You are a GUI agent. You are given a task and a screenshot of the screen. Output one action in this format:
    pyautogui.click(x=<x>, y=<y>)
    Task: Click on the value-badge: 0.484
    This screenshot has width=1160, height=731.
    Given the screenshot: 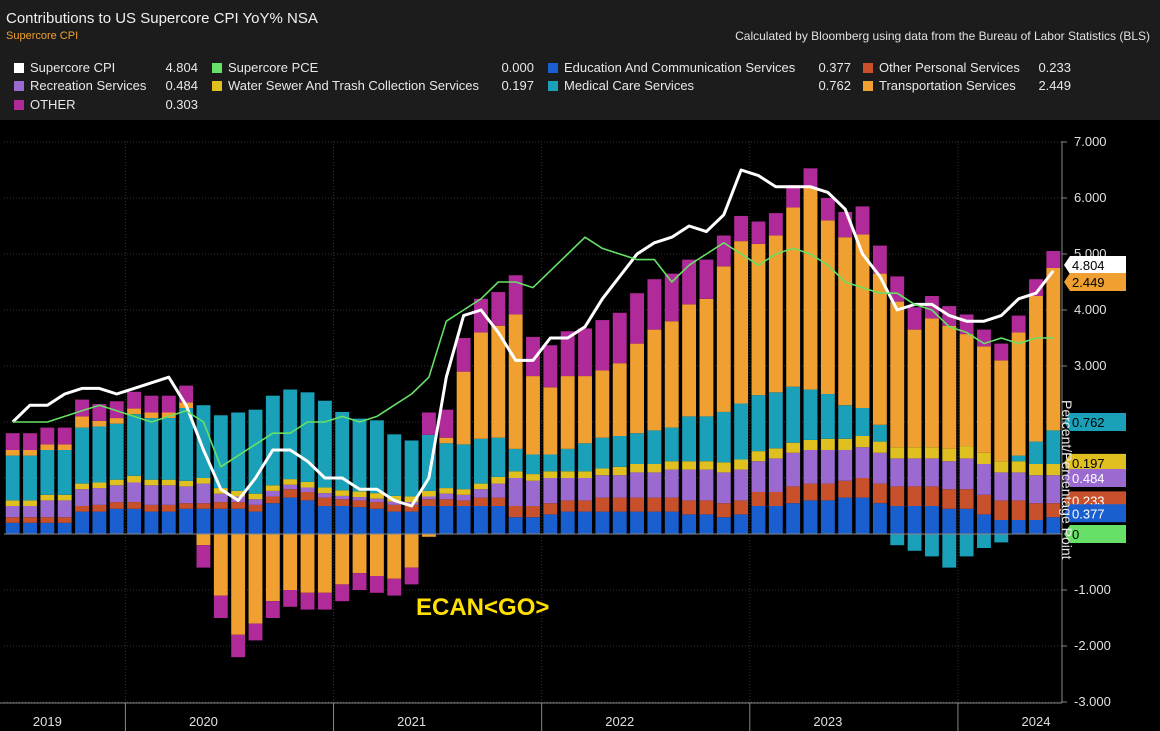 What is the action you would take?
    pyautogui.click(x=1095, y=478)
    